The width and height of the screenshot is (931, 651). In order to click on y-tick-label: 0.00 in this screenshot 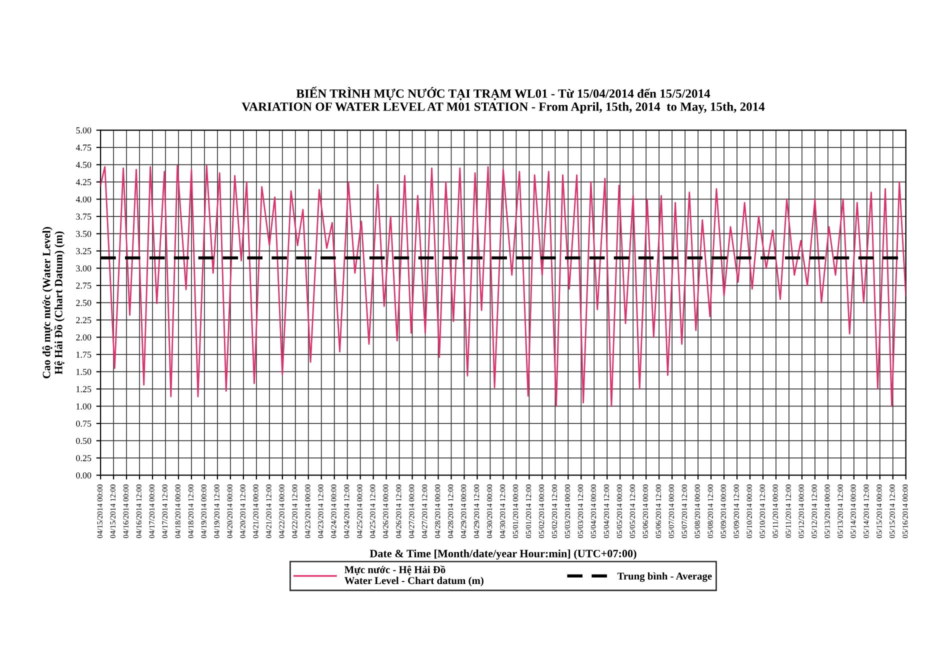, I will do `click(84, 475)`.